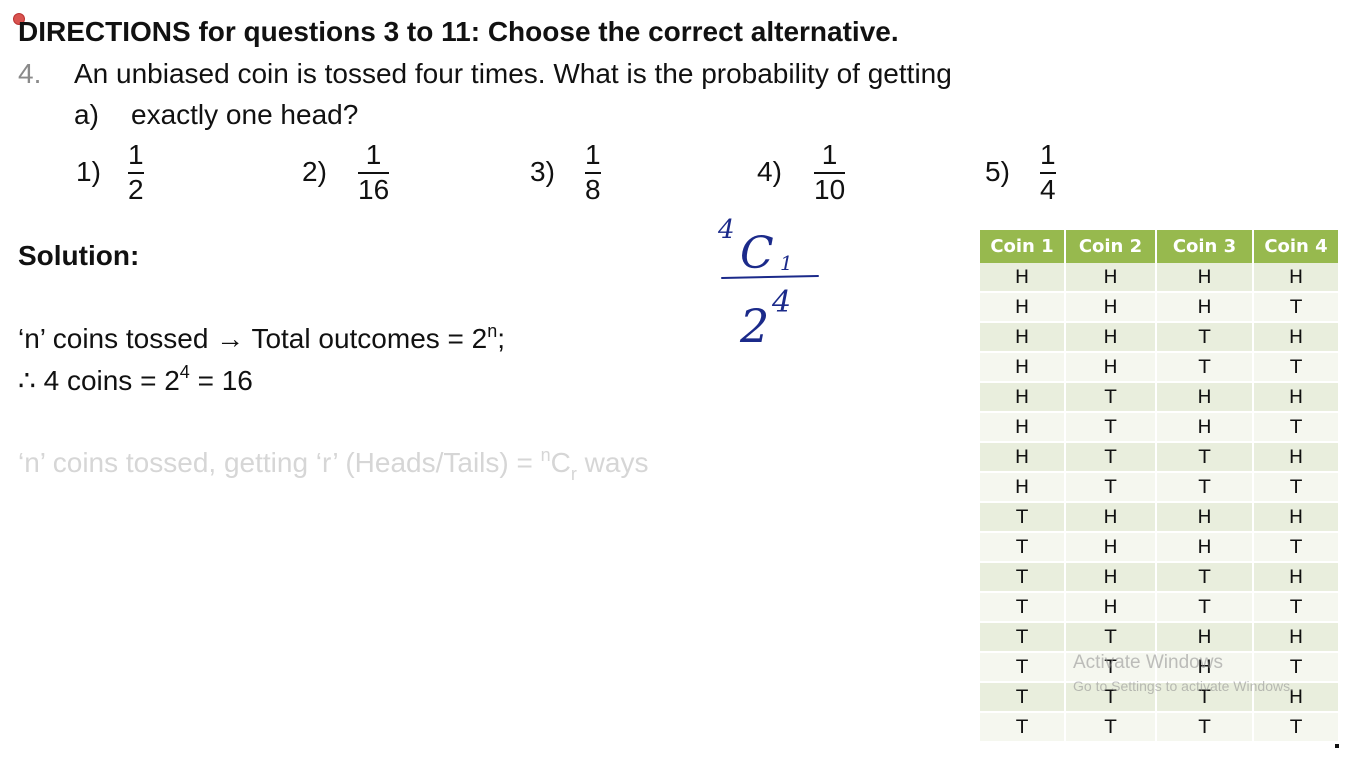  What do you see at coordinates (757, 253) in the screenshot?
I see `handwritten-c: C` at bounding box center [757, 253].